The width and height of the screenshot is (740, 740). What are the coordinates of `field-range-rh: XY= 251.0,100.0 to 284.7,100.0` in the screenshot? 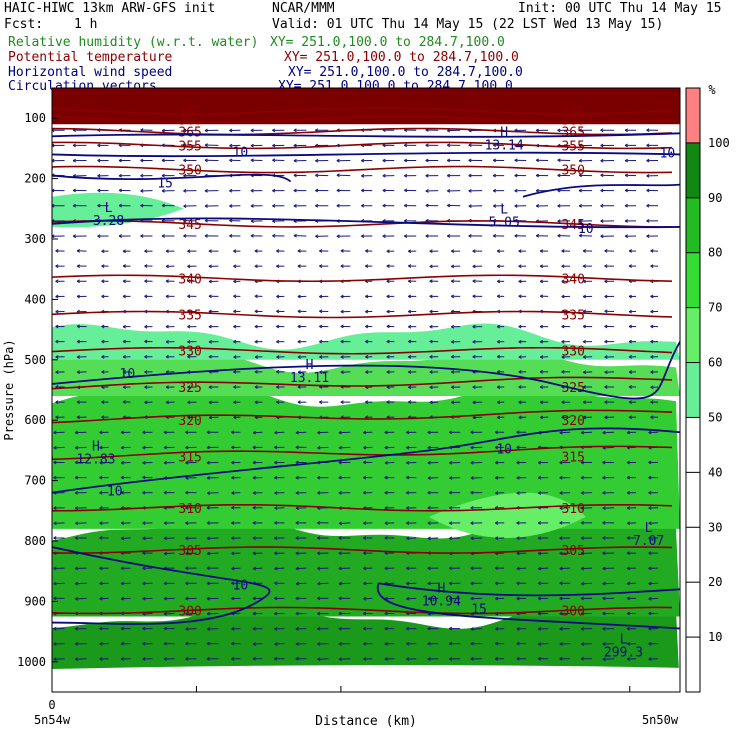 It's located at (387, 42).